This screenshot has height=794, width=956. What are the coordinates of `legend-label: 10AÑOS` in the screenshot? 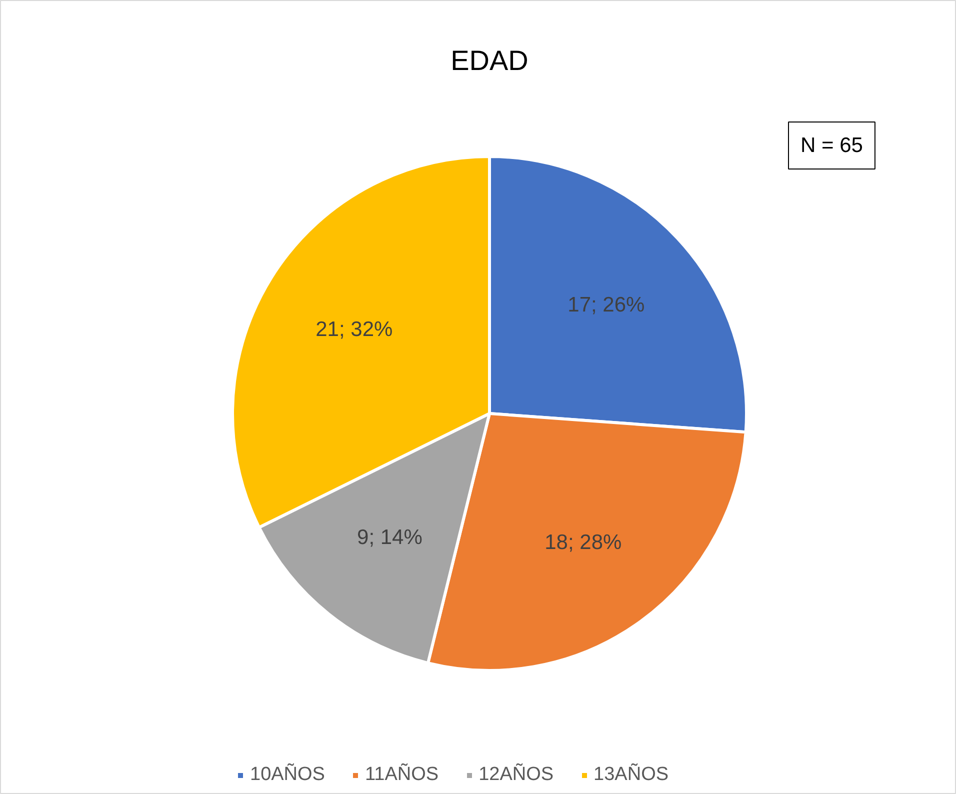 It's located at (287, 775).